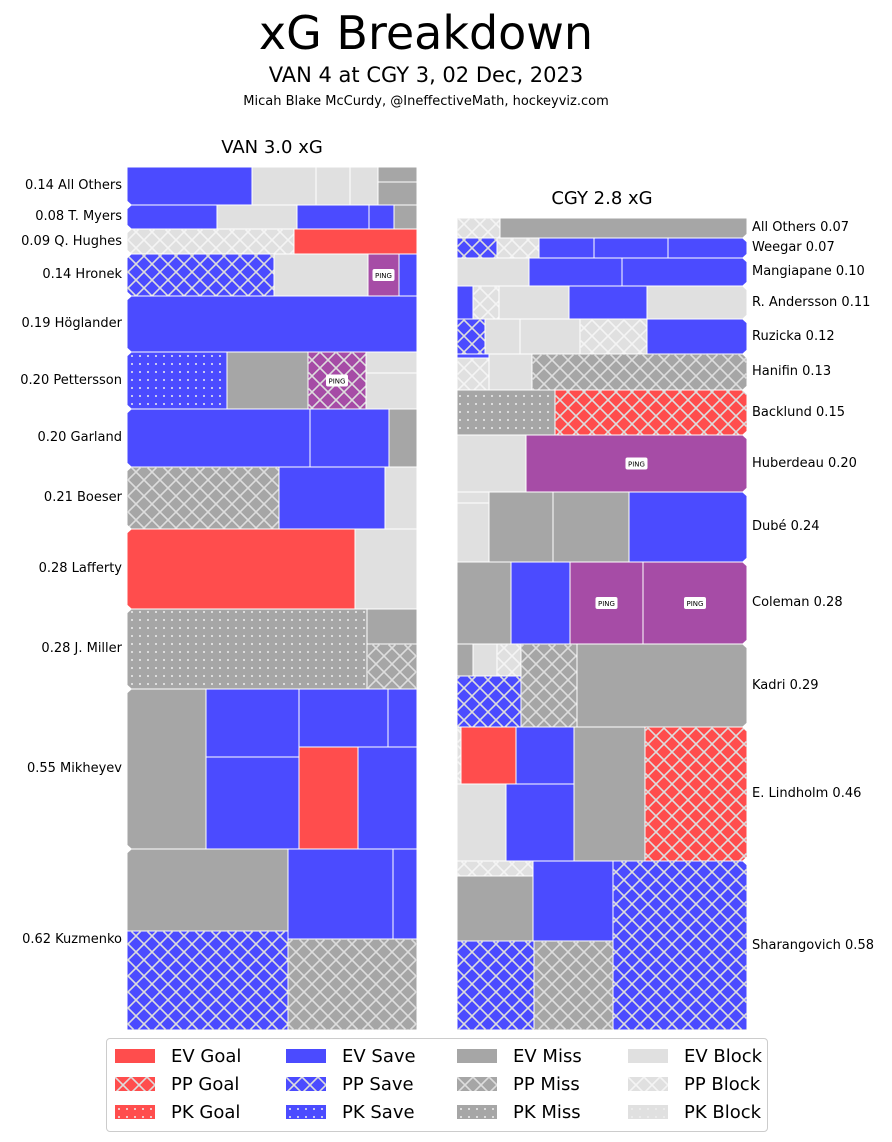 This screenshot has width=892, height=1142. Describe the element at coordinates (82, 497) in the screenshot. I see `van-player-label: 0.21 Boeser` at that location.